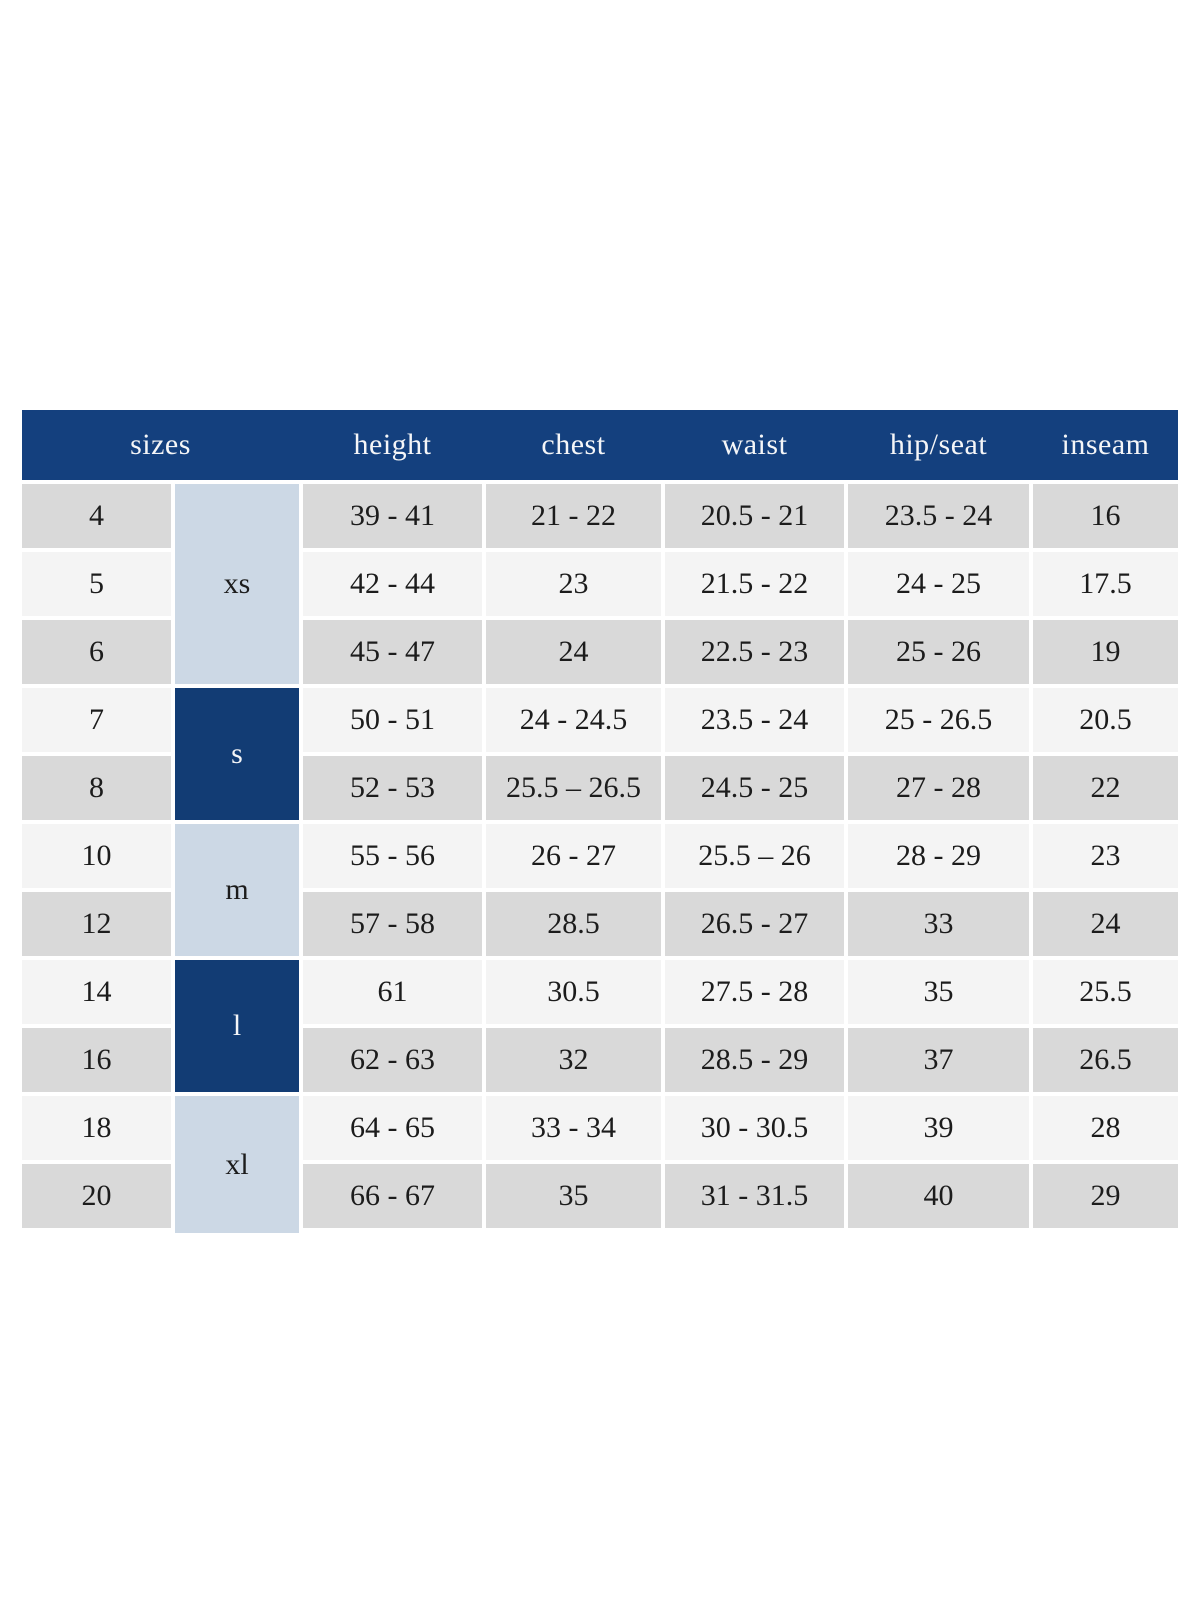 The height and width of the screenshot is (1600, 1200). What do you see at coordinates (754, 992) in the screenshot?
I see `cell-waist: 27.5 - 28` at bounding box center [754, 992].